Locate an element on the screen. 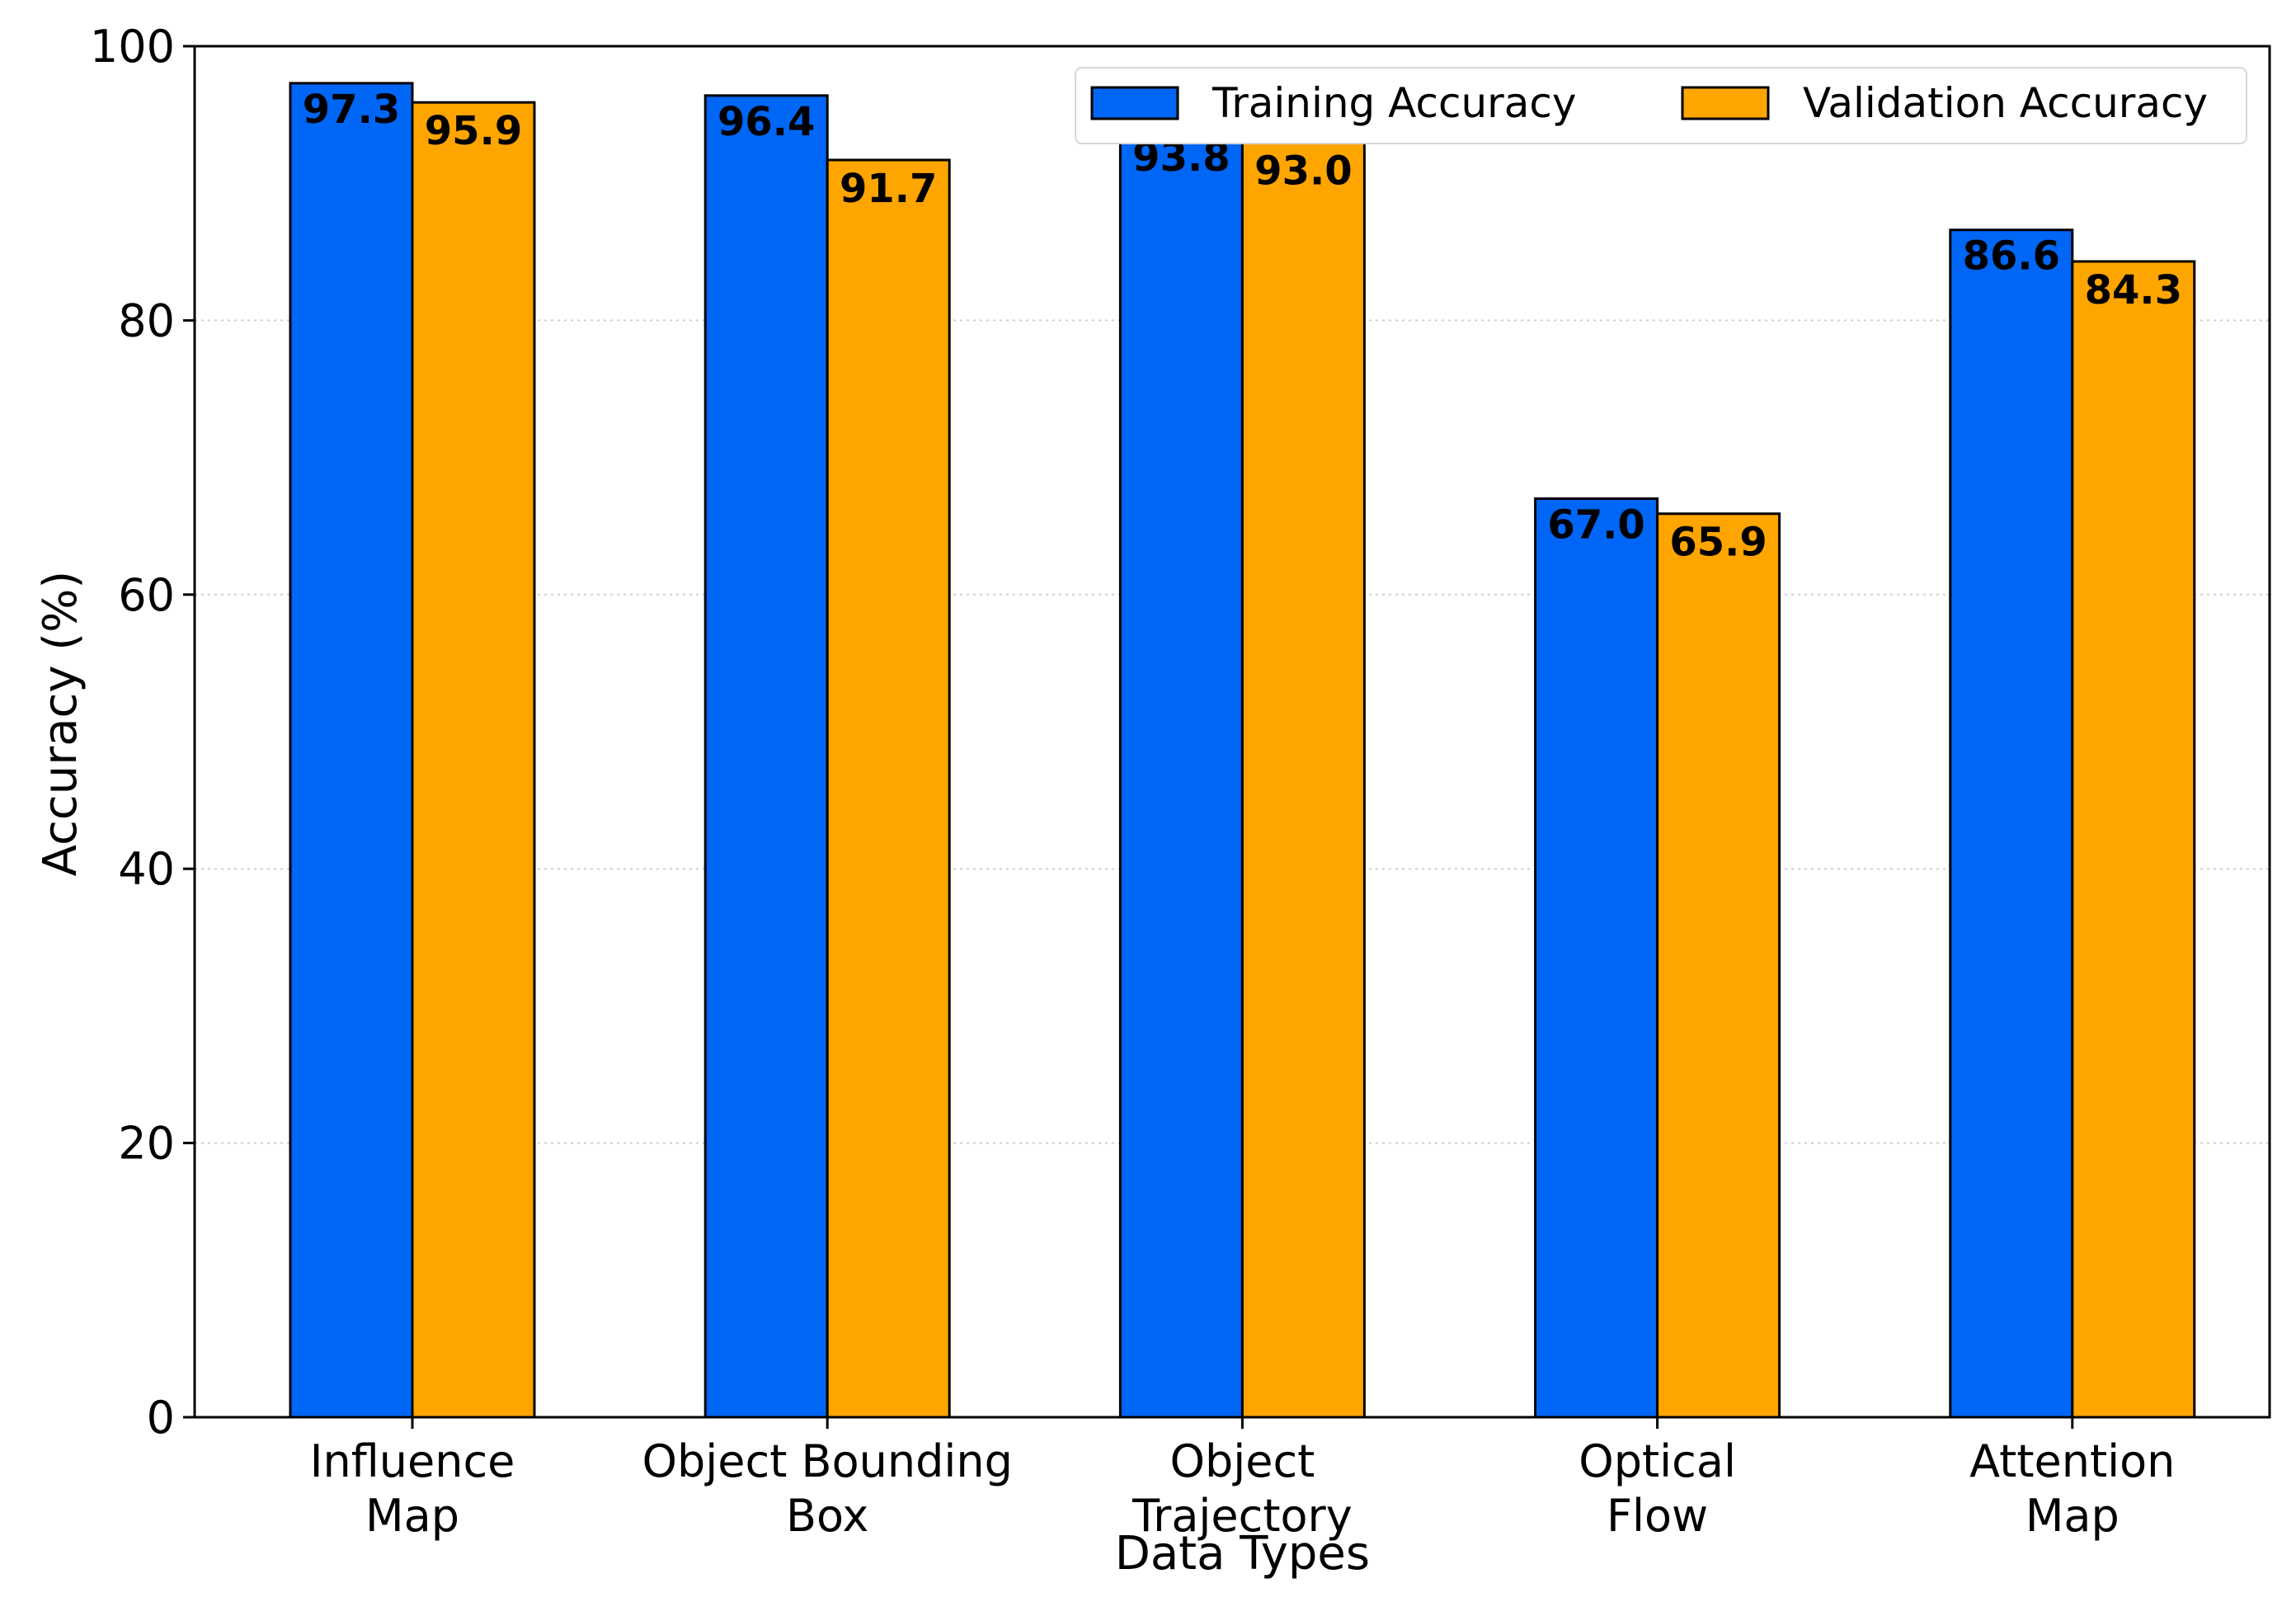 The height and width of the screenshot is (1602, 2296). y-tick-label: 80 is located at coordinates (146, 320).